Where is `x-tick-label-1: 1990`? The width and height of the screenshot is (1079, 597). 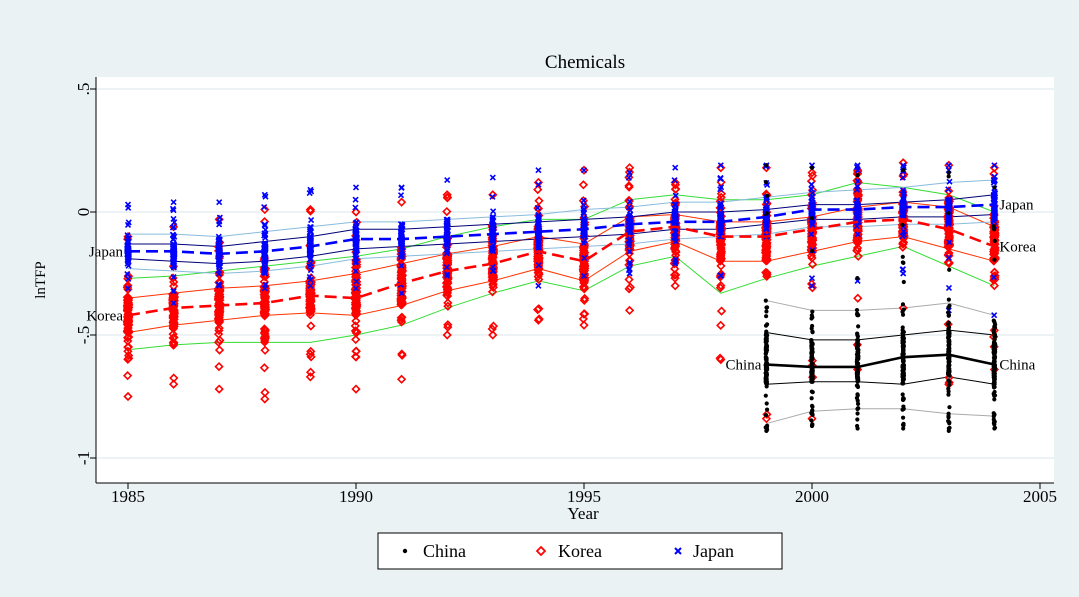 x-tick-label-1: 1990 is located at coordinates (356, 496).